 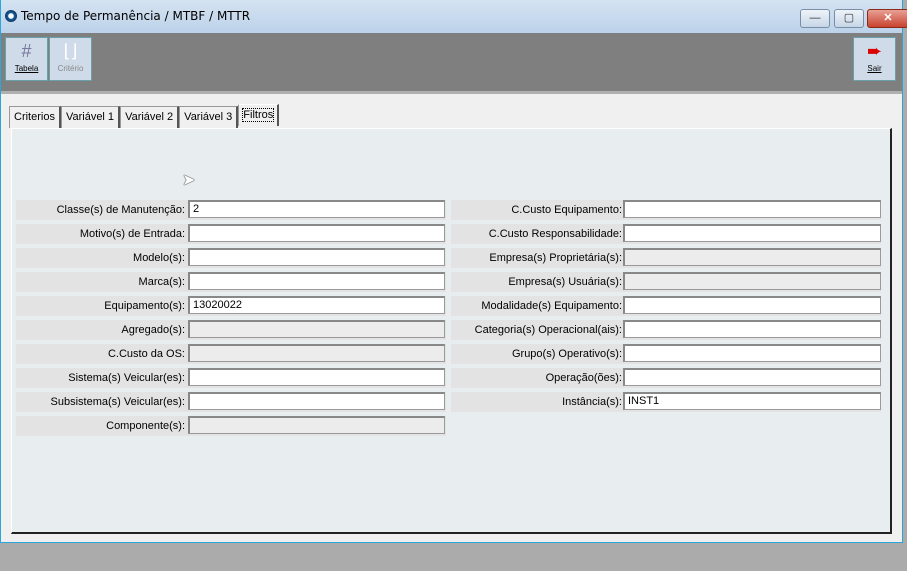 I want to click on criterio-button: ⌊⌋ Critério, so click(x=70, y=59).